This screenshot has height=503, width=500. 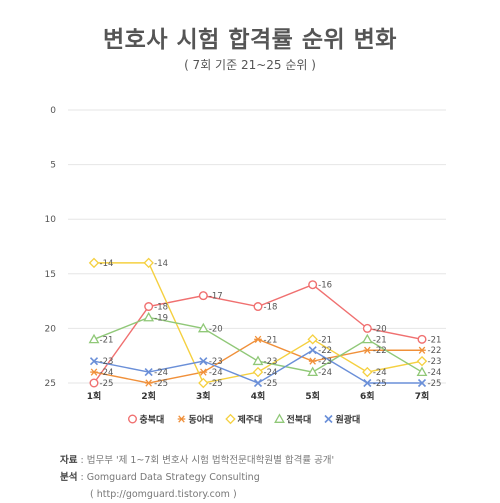 I want to click on x-tick-label: 2회, so click(x=148, y=396).